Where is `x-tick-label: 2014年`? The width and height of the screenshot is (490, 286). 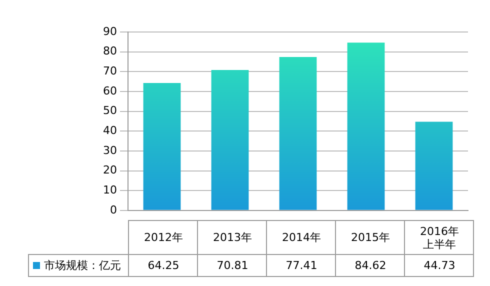
x-tick-label: 2014年 is located at coordinates (301, 237).